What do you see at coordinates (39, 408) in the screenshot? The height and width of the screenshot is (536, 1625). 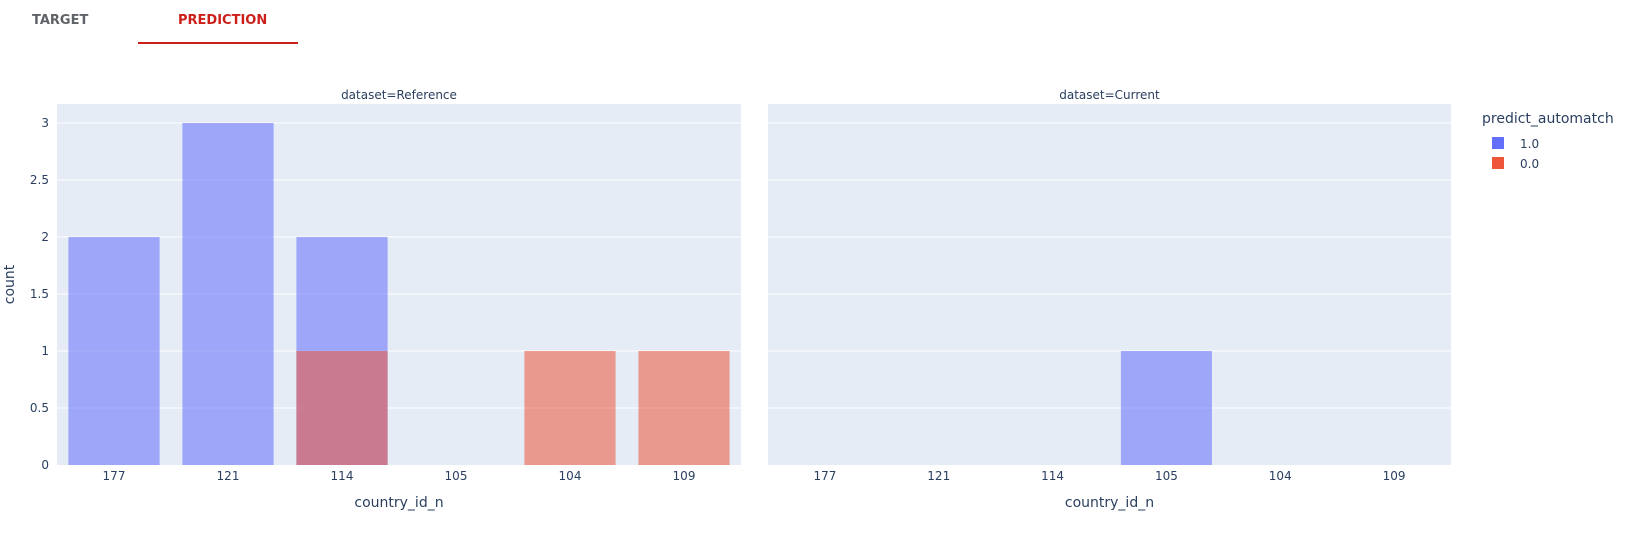 I see `y-tick-label: 0.5` at bounding box center [39, 408].